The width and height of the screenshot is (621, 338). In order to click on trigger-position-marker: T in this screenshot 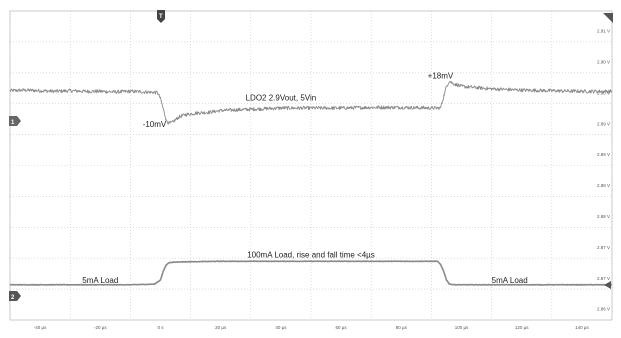, I will do `click(161, 16)`.